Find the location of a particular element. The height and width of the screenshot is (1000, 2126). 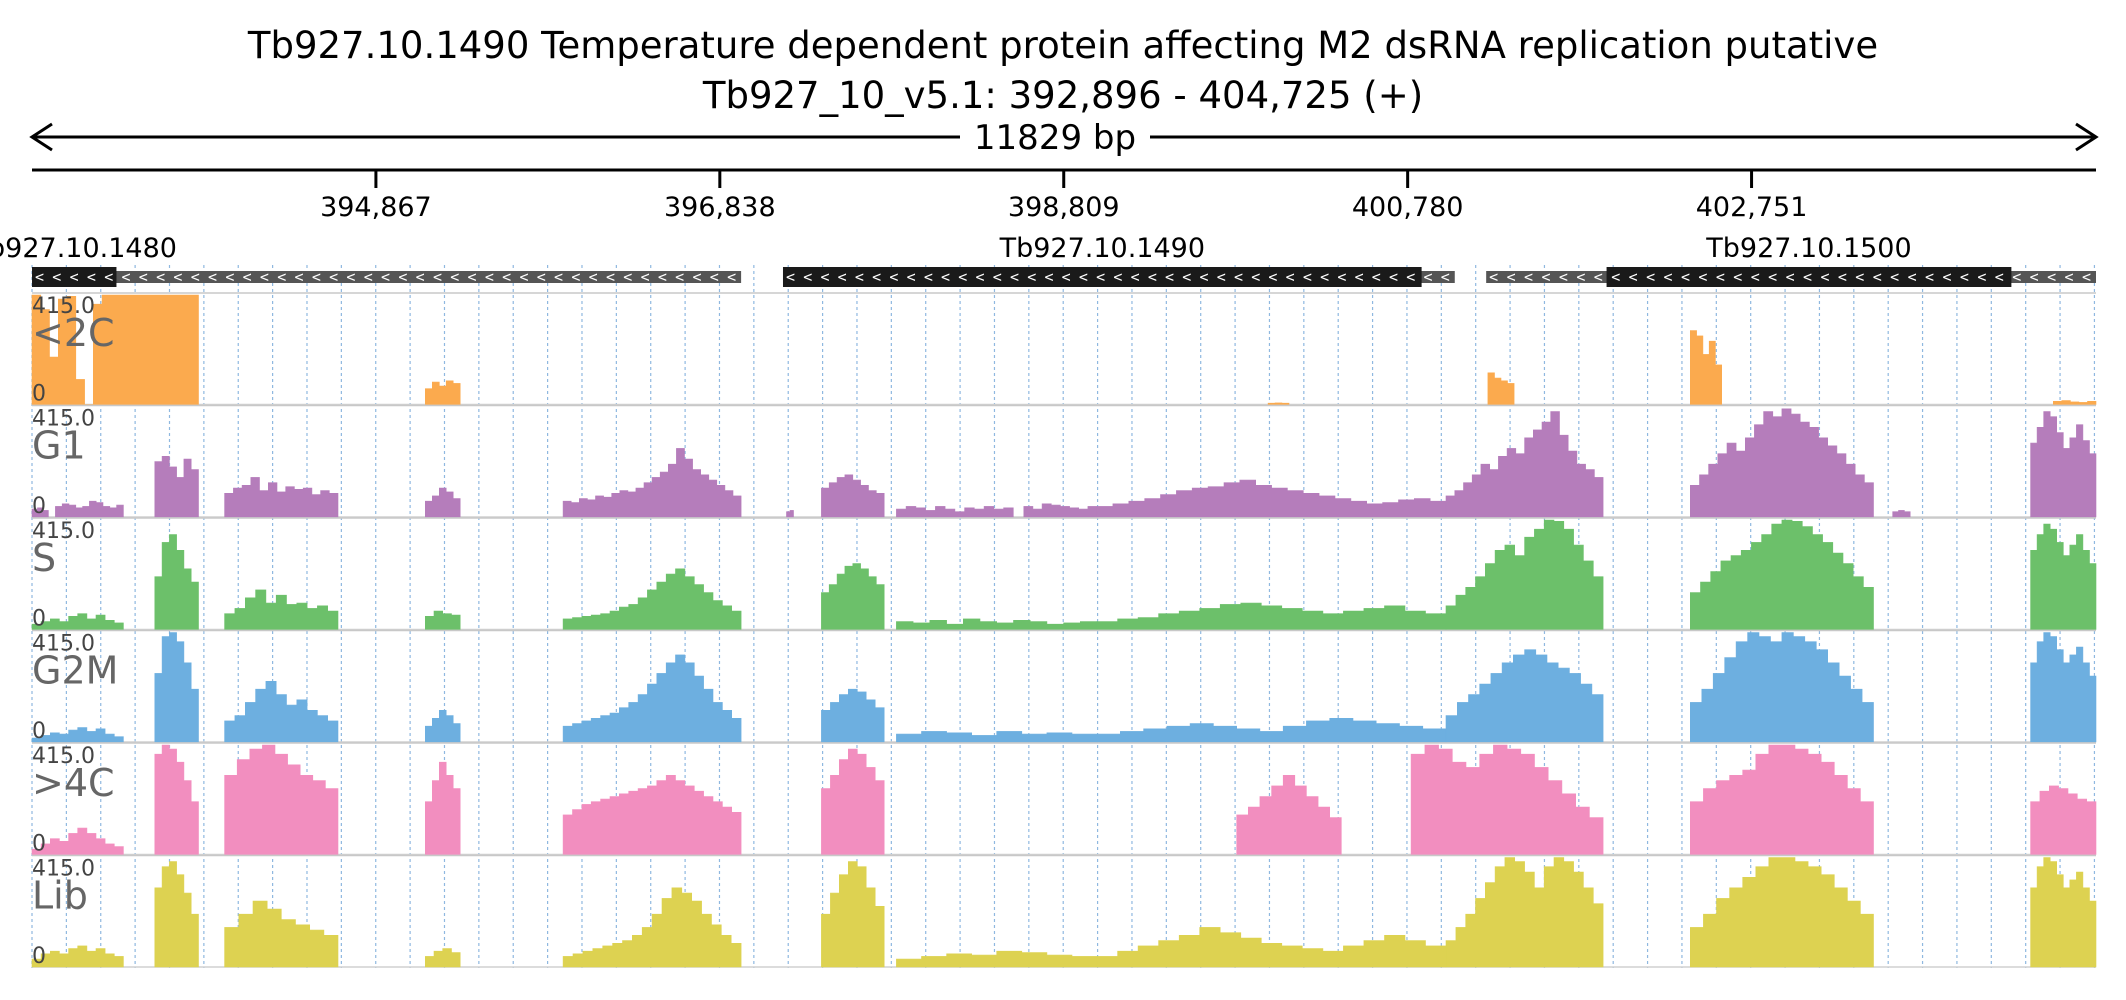

track-name: G1 is located at coordinates (59, 446).